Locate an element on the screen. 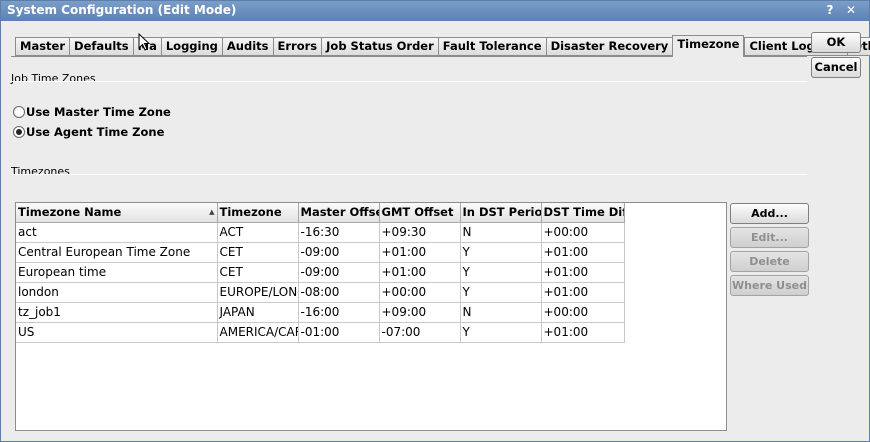 The image size is (870, 442). sort-ascending-icon: ▲ is located at coordinates (212, 212).